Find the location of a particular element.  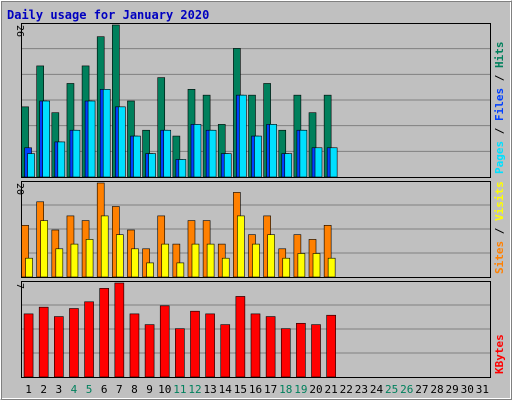

x-tick-label-day-1: 1 is located at coordinates (28, 389).